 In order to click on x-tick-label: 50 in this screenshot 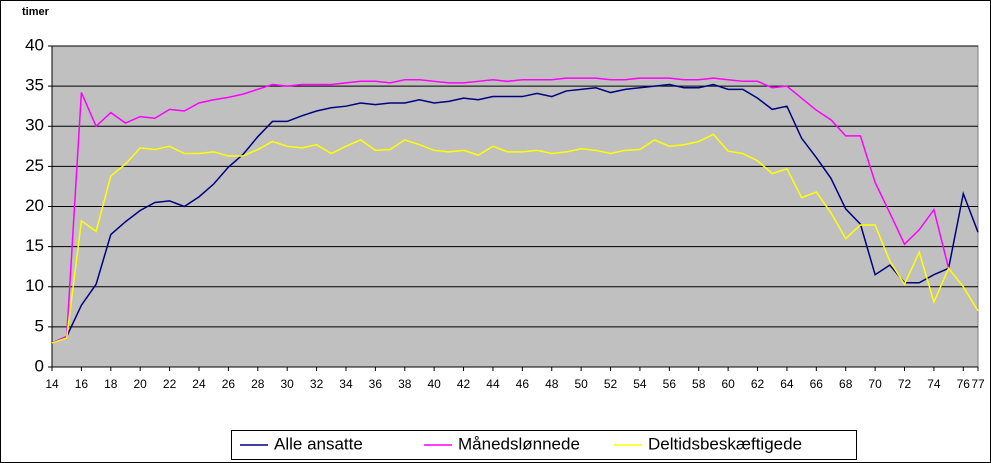, I will do `click(581, 384)`.